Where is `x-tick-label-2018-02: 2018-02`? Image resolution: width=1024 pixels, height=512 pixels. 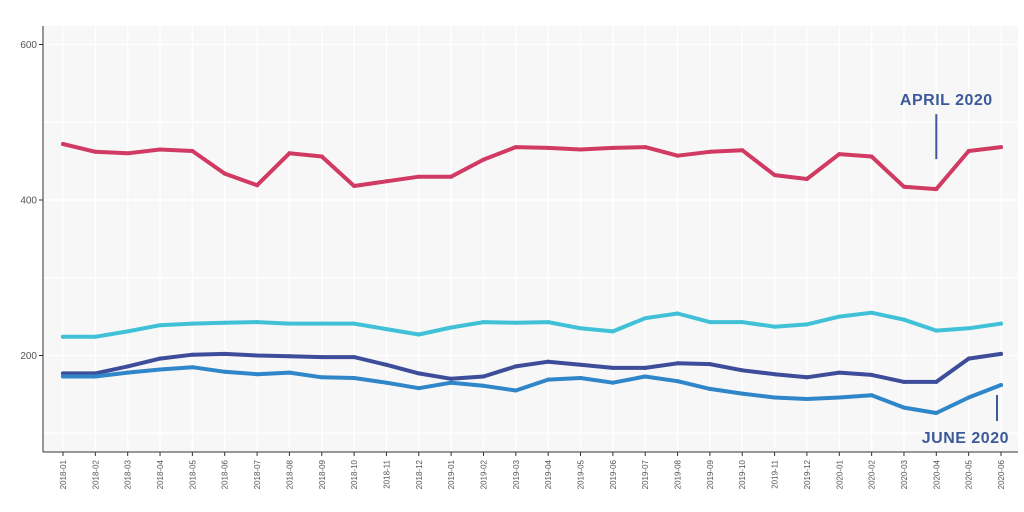 x-tick-label-2018-02: 2018-02 is located at coordinates (95, 474).